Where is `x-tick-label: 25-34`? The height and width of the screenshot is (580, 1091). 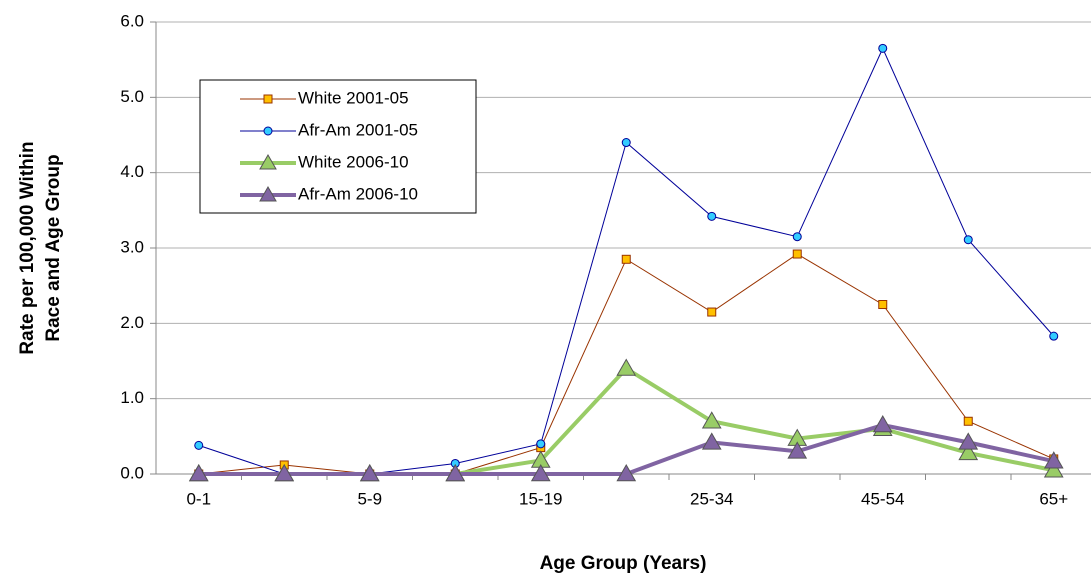
x-tick-label: 25-34 is located at coordinates (711, 498).